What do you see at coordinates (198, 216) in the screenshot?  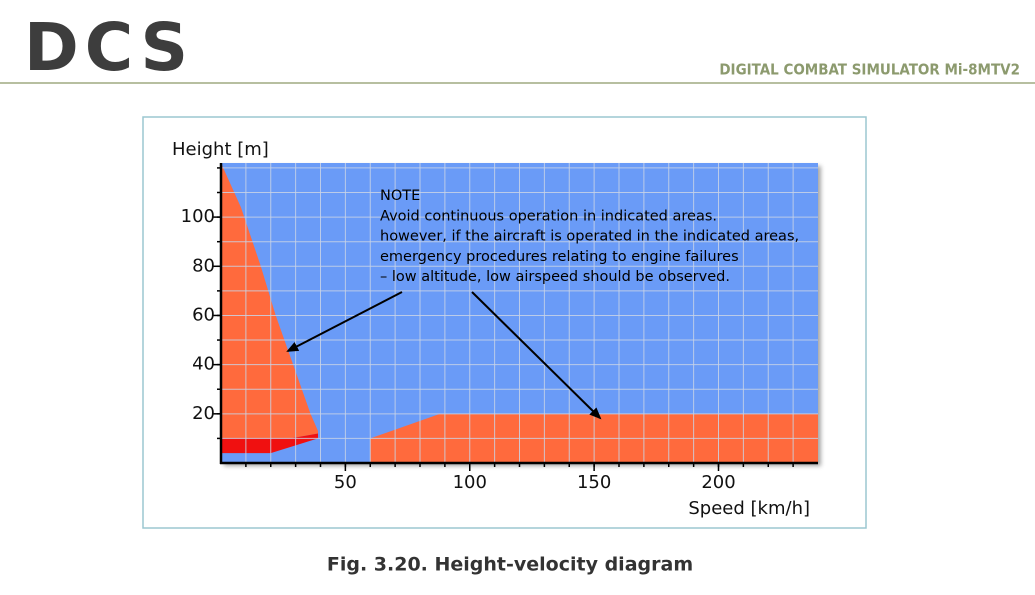 I see `y-tick-label: 100` at bounding box center [198, 216].